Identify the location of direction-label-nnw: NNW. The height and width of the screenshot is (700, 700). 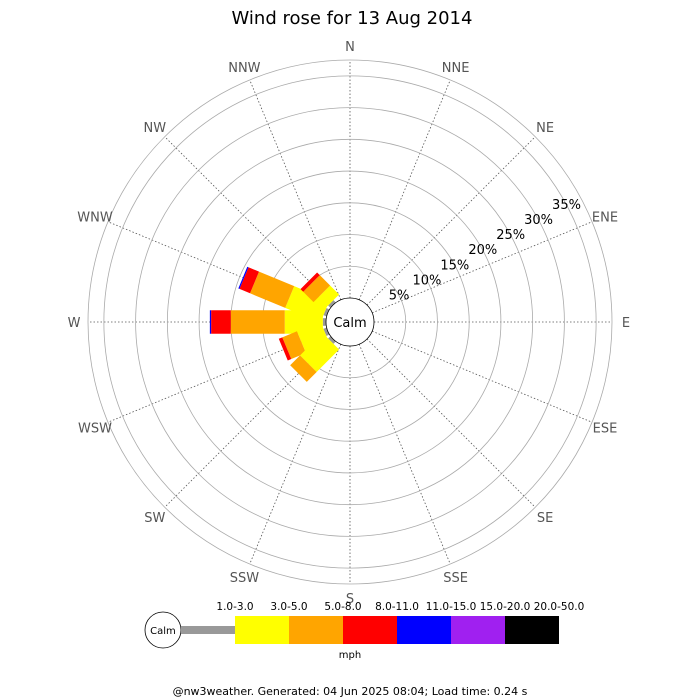
(244, 68).